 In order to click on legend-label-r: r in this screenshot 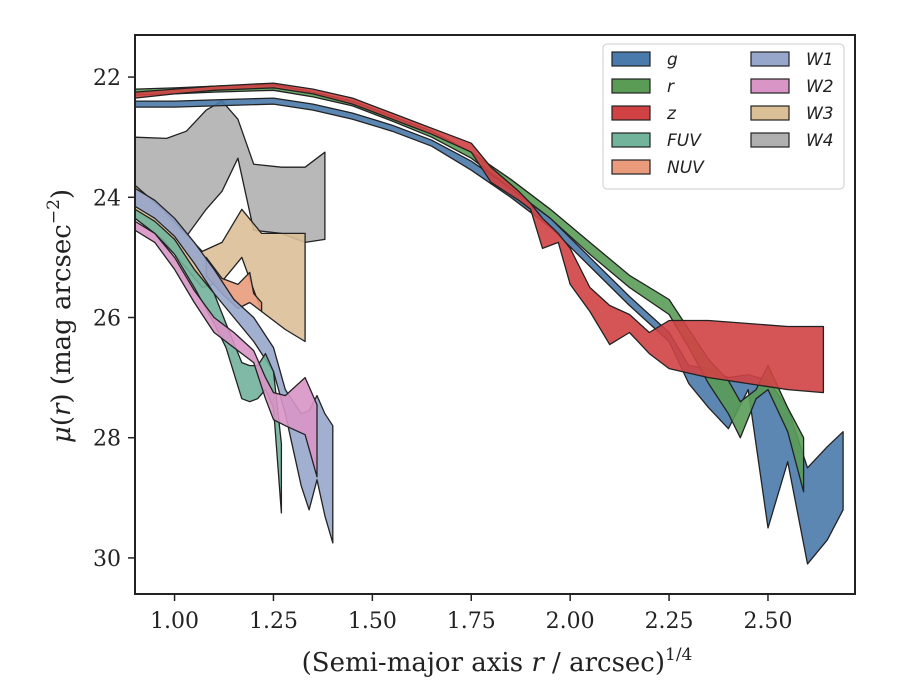, I will do `click(671, 87)`.